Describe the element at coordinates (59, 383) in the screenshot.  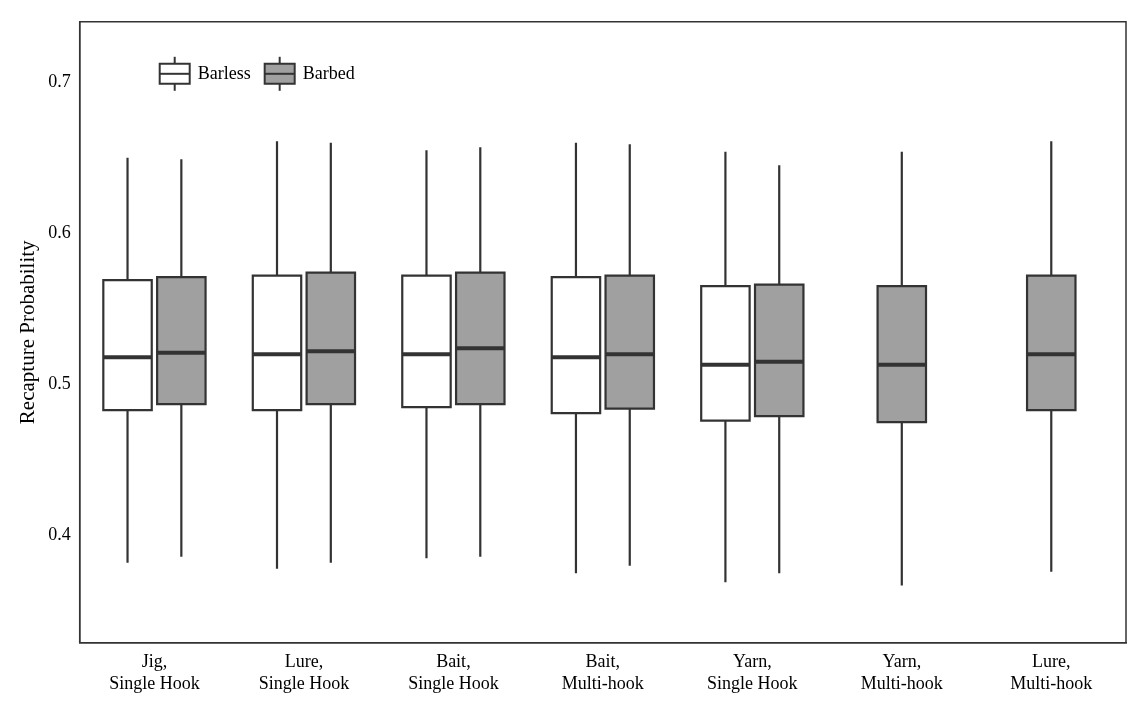
I see `y-tick-label: 0.5` at that location.